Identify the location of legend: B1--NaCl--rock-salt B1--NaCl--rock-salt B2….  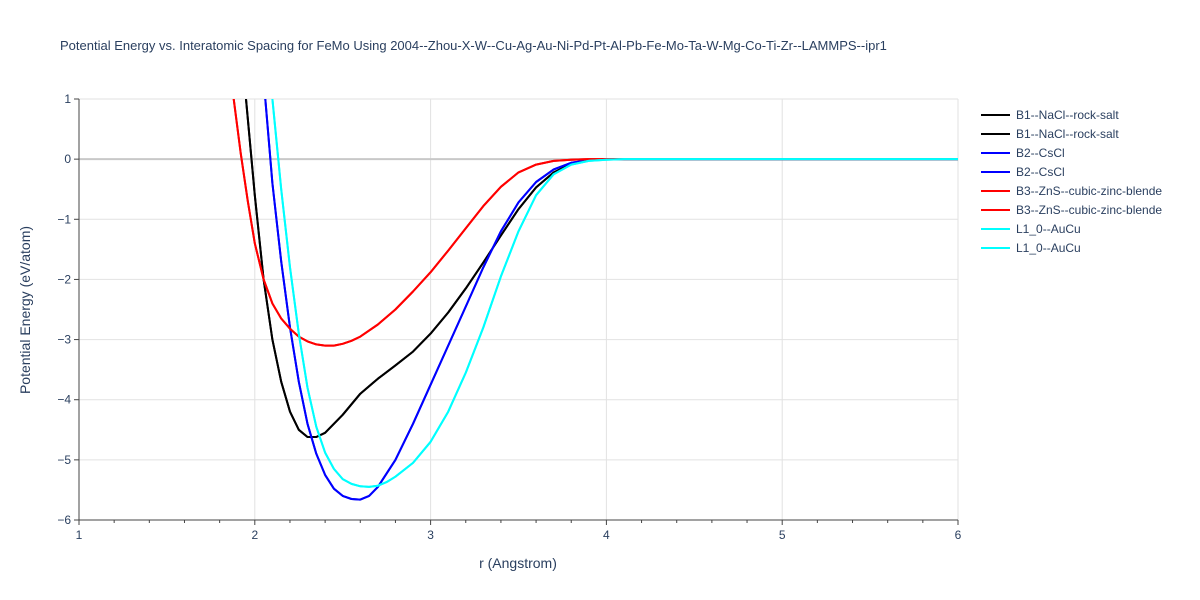
(1071, 181).